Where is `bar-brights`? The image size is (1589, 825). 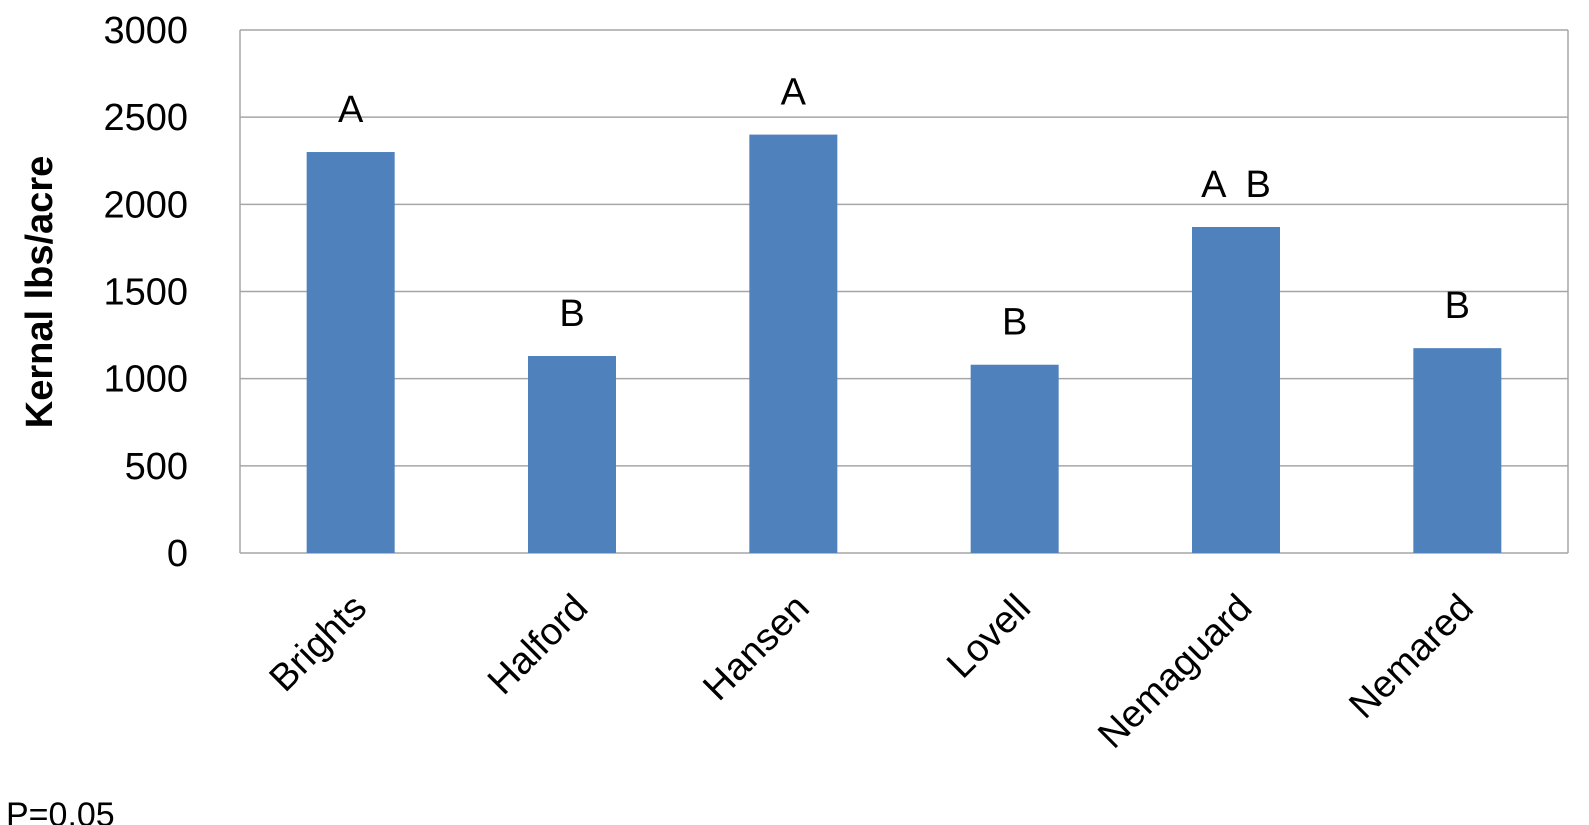
bar-brights is located at coordinates (350, 353).